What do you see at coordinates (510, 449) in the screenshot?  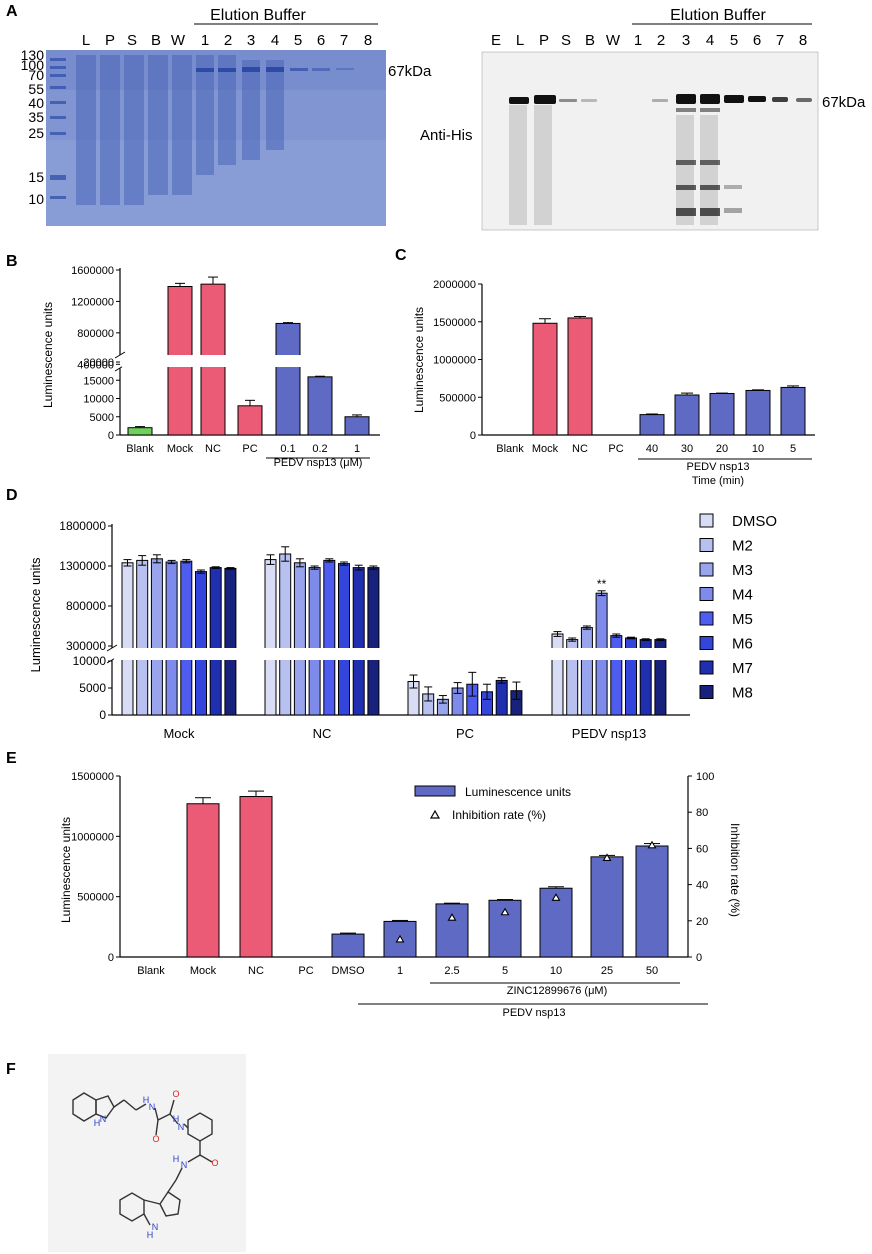 I see `x-tick-label: Blank` at bounding box center [510, 449].